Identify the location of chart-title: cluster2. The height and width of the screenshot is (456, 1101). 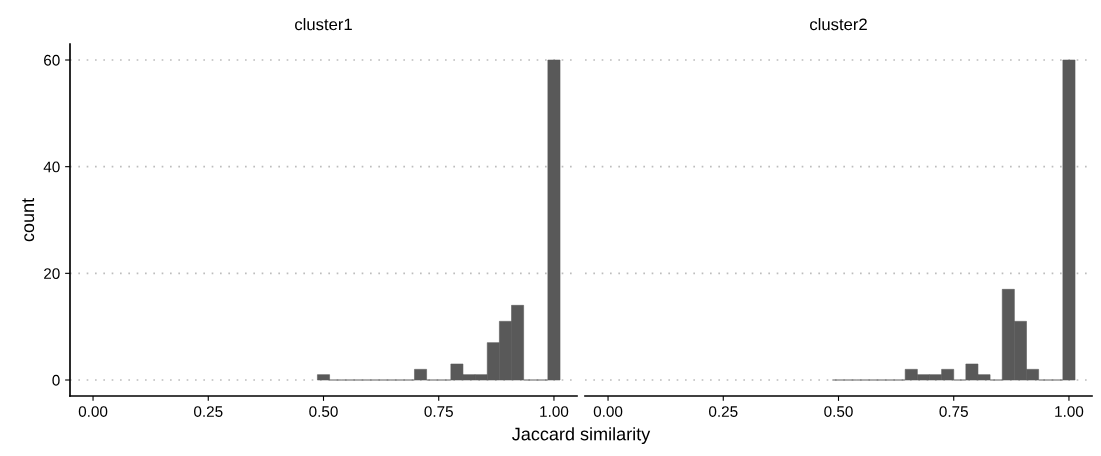
(838, 24).